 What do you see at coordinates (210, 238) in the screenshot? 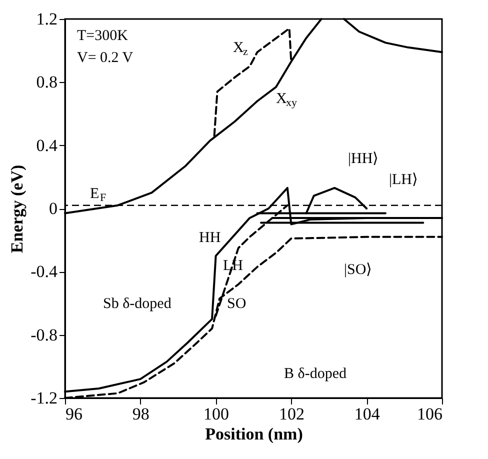
I see `annotation: HH` at bounding box center [210, 238].